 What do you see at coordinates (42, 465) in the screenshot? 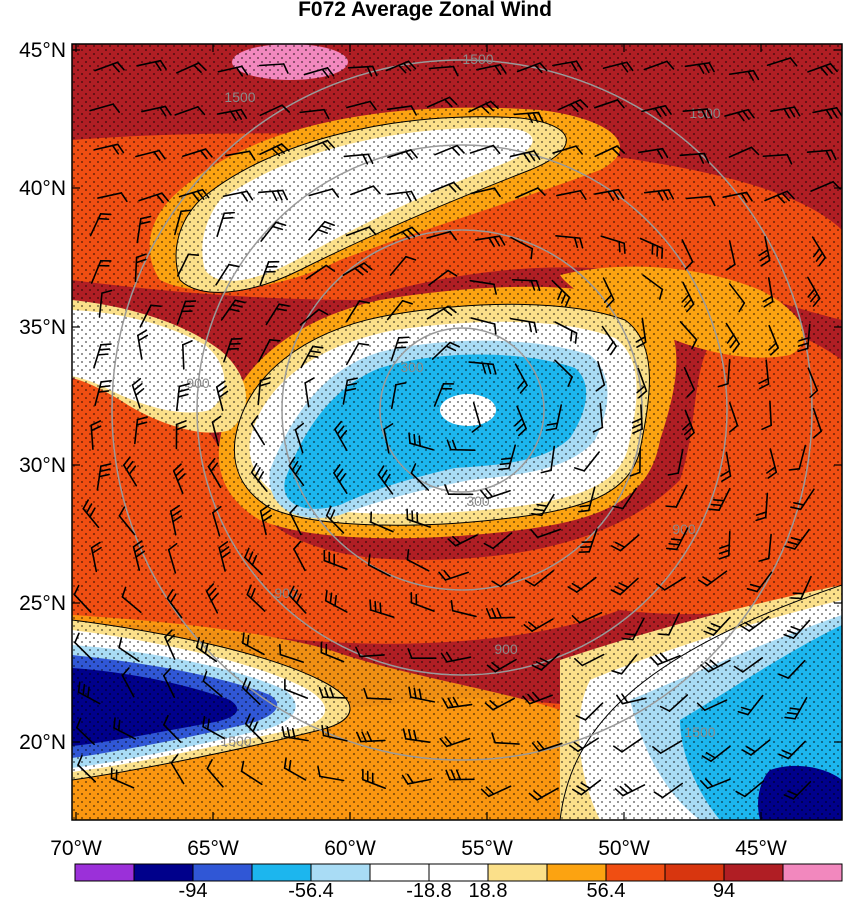
I see `y-tick-label: 30°N` at bounding box center [42, 465].